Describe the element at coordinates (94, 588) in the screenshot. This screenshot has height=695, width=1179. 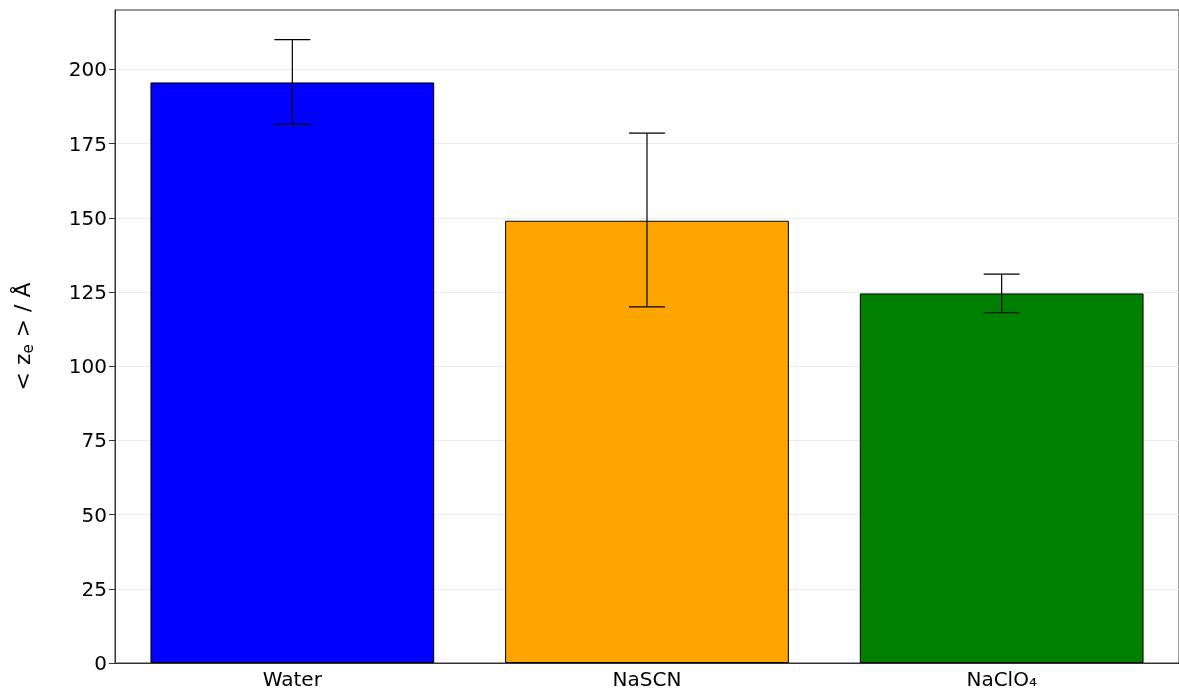
I see `y-tick-label: 25` at that location.